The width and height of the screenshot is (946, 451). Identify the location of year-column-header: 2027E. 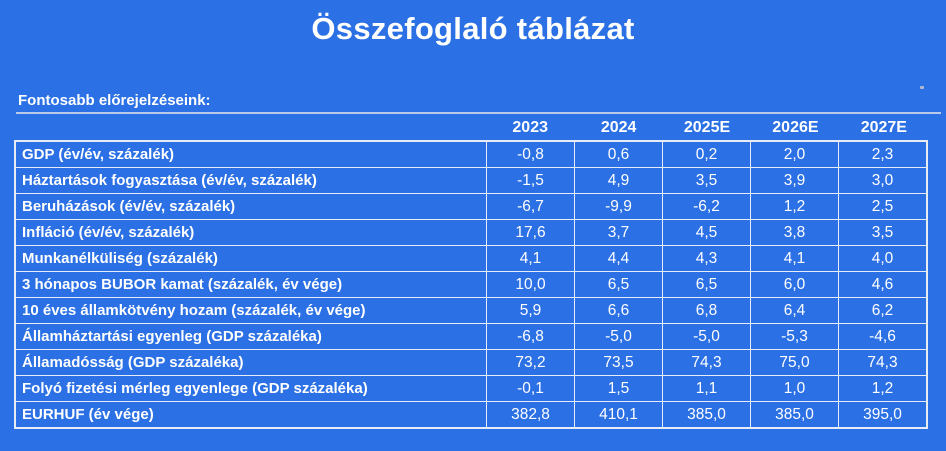
(883, 127).